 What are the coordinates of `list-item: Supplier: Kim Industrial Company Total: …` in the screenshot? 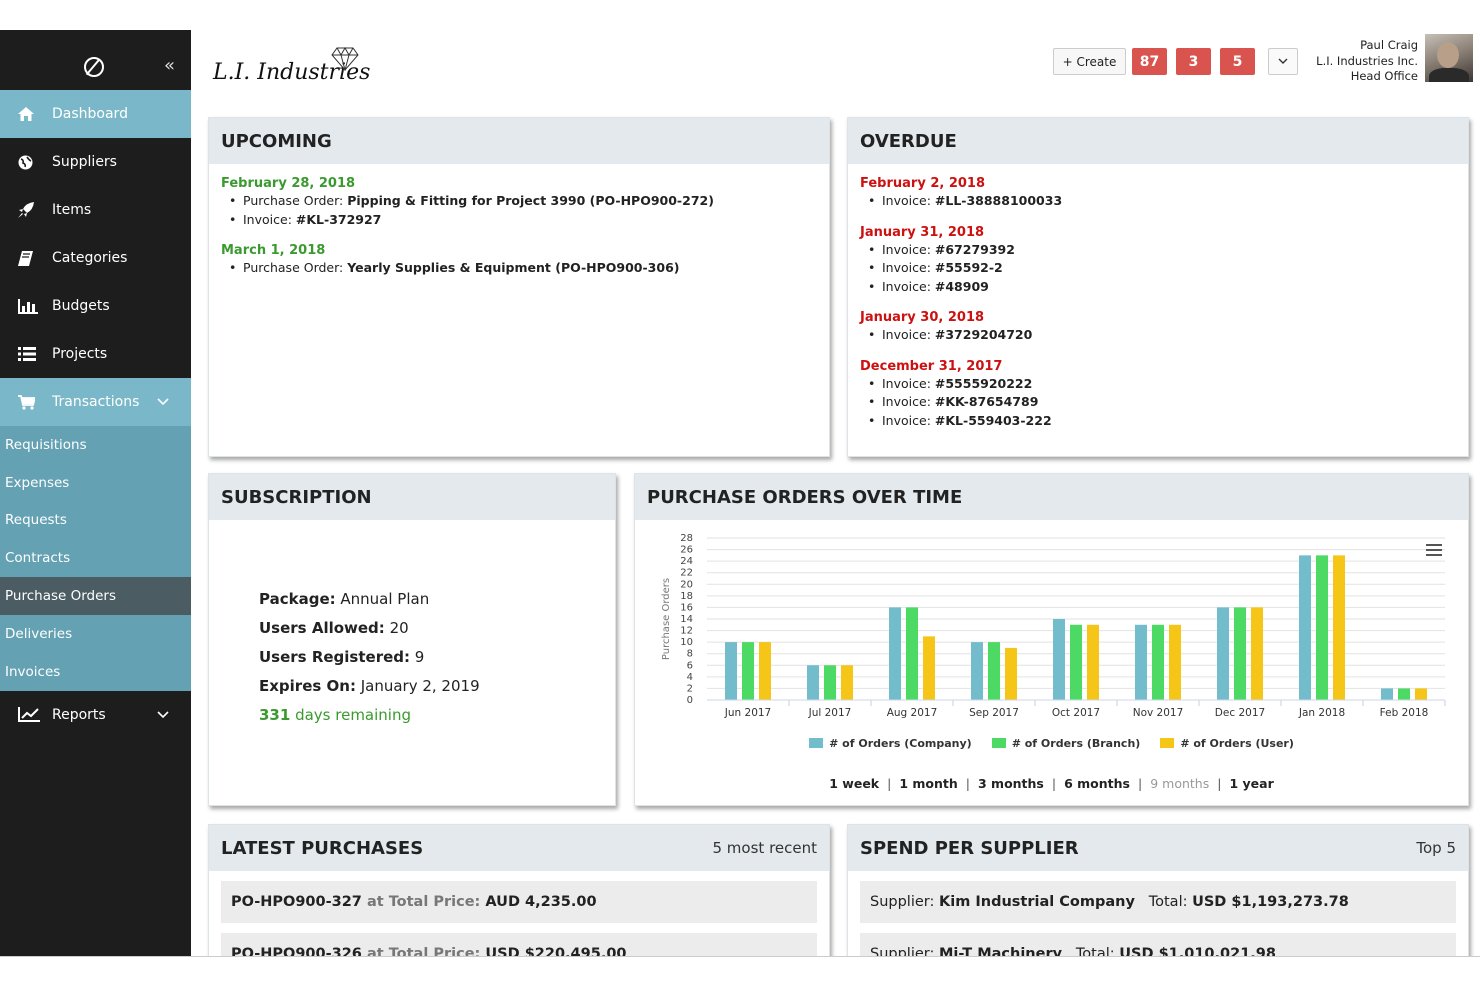 It's located at (1158, 902).